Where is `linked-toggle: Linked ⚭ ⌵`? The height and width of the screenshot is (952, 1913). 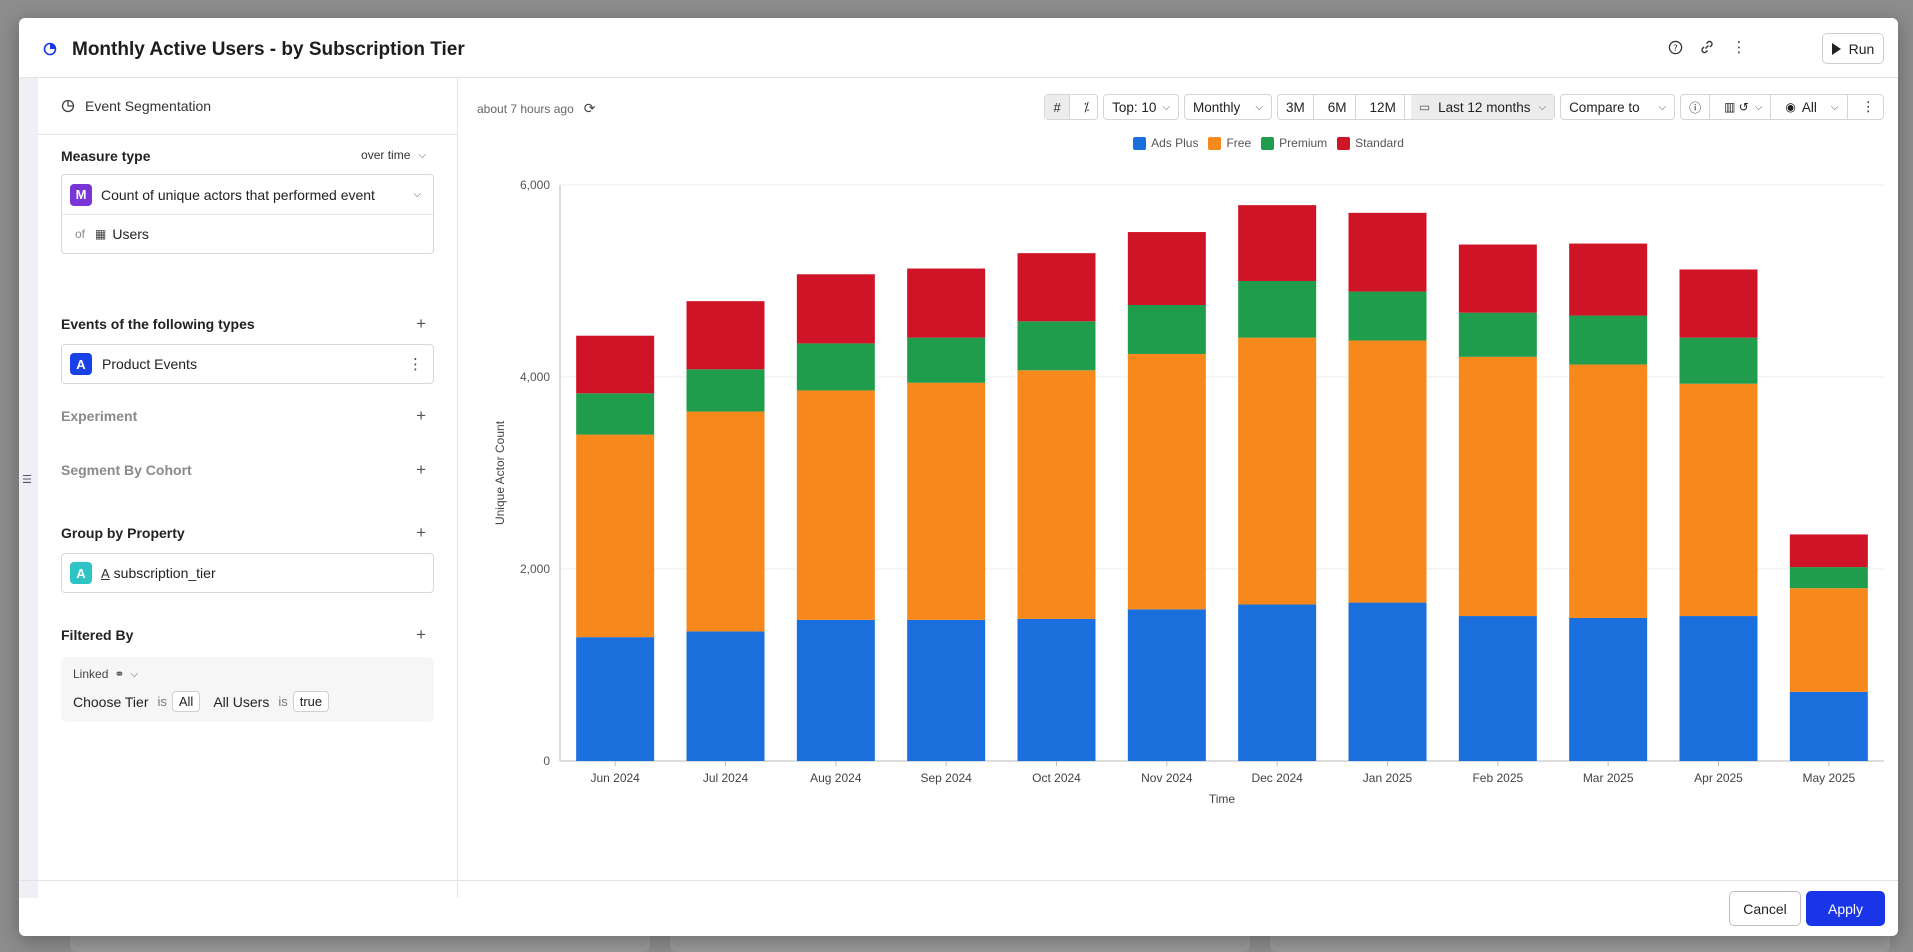
linked-toggle: Linked ⚭ ⌵ is located at coordinates (247, 674).